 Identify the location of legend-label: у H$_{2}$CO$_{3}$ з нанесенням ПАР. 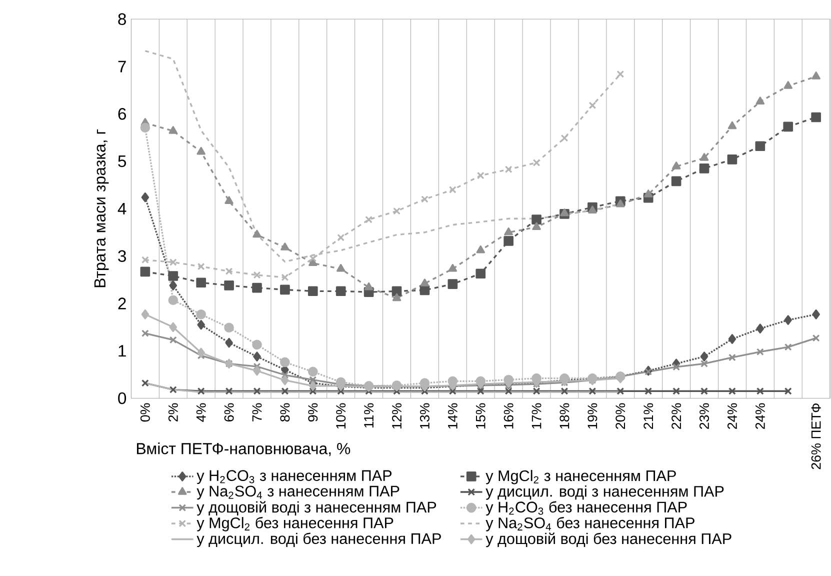
(294, 477).